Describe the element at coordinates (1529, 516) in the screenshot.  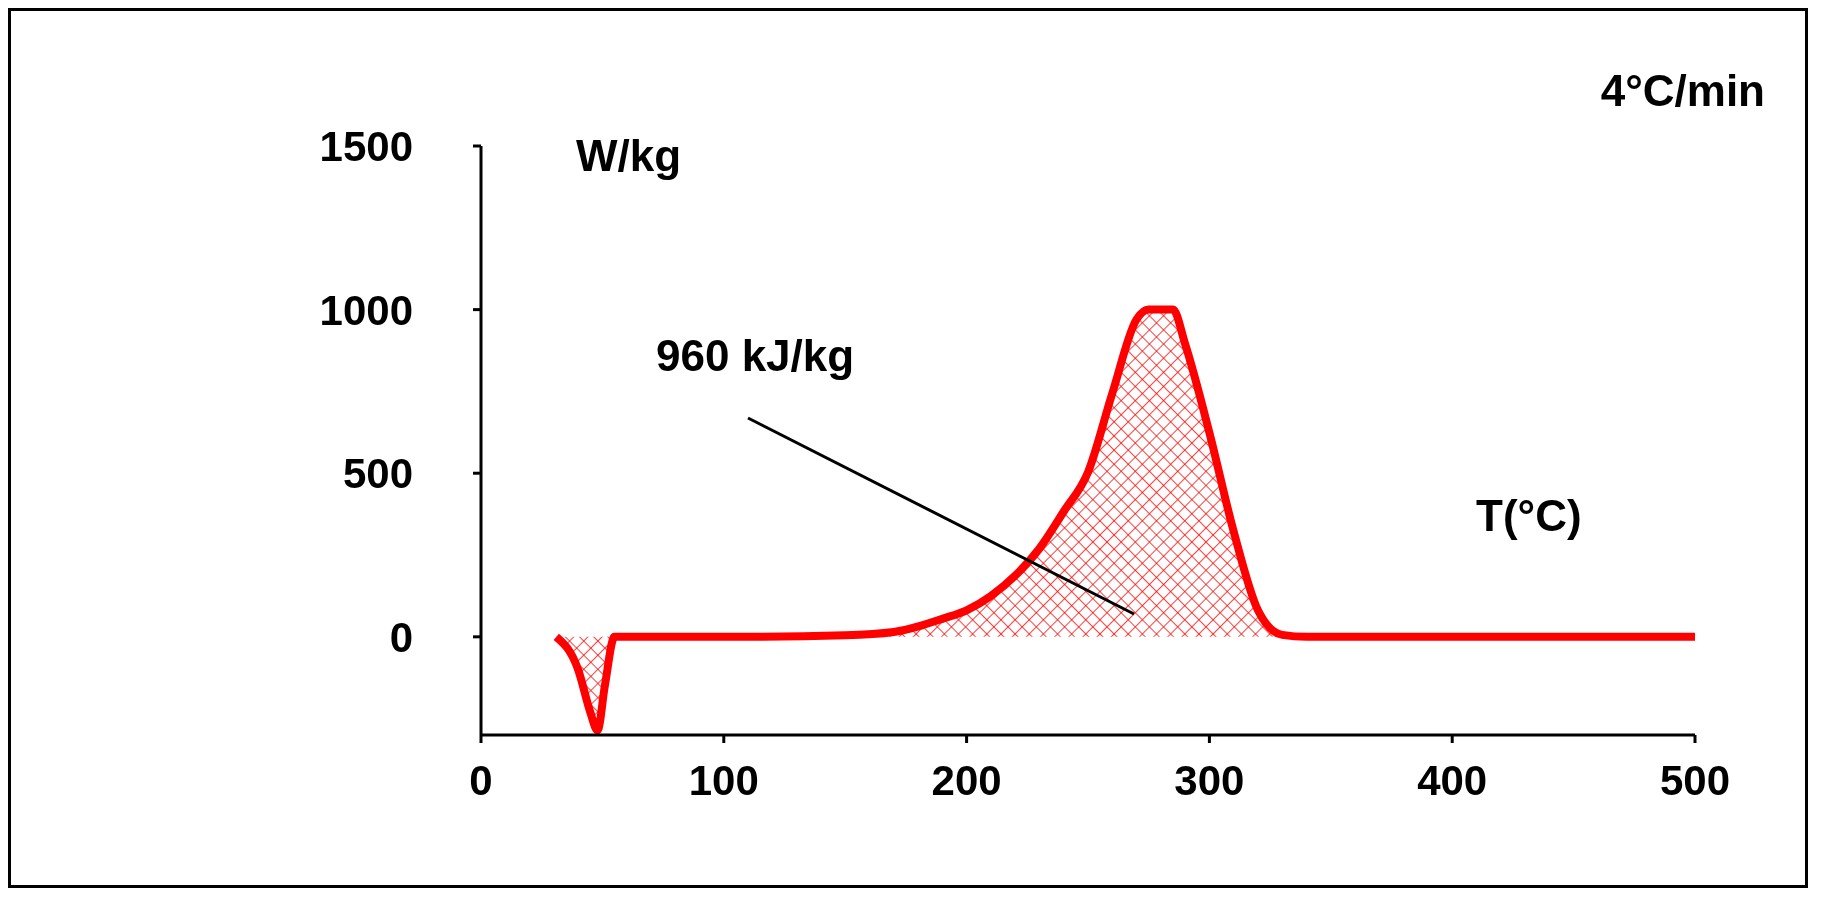
I see `x-axis-title: T(°C)` at that location.